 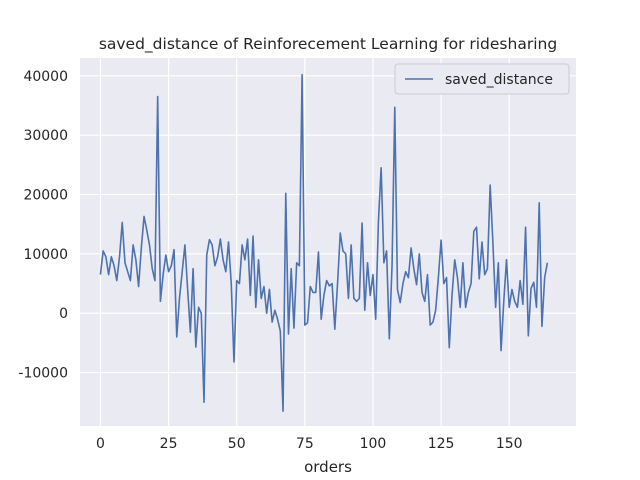 What do you see at coordinates (45, 255) in the screenshot?
I see `y-tick-label: 10000` at bounding box center [45, 255].